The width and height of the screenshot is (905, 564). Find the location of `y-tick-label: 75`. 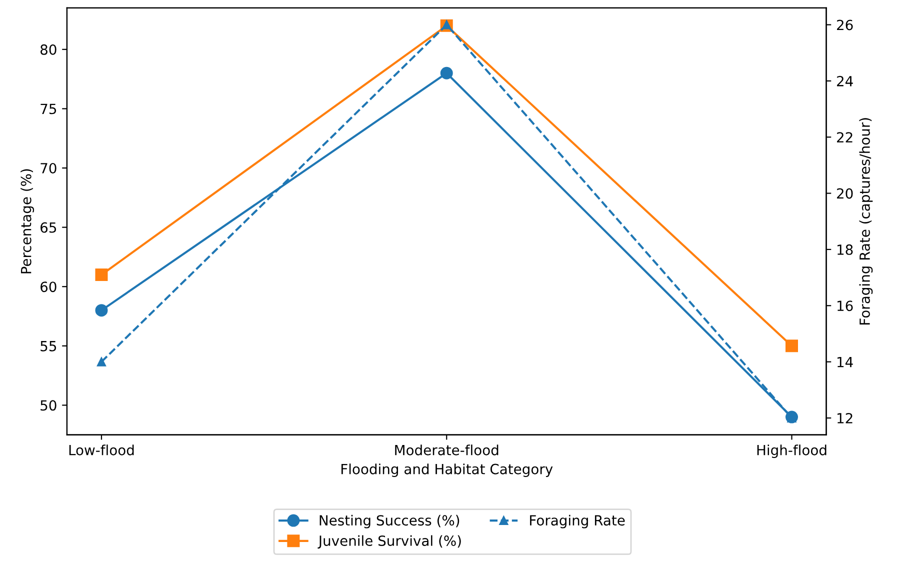

y-tick-label: 75 is located at coordinates (48, 109).